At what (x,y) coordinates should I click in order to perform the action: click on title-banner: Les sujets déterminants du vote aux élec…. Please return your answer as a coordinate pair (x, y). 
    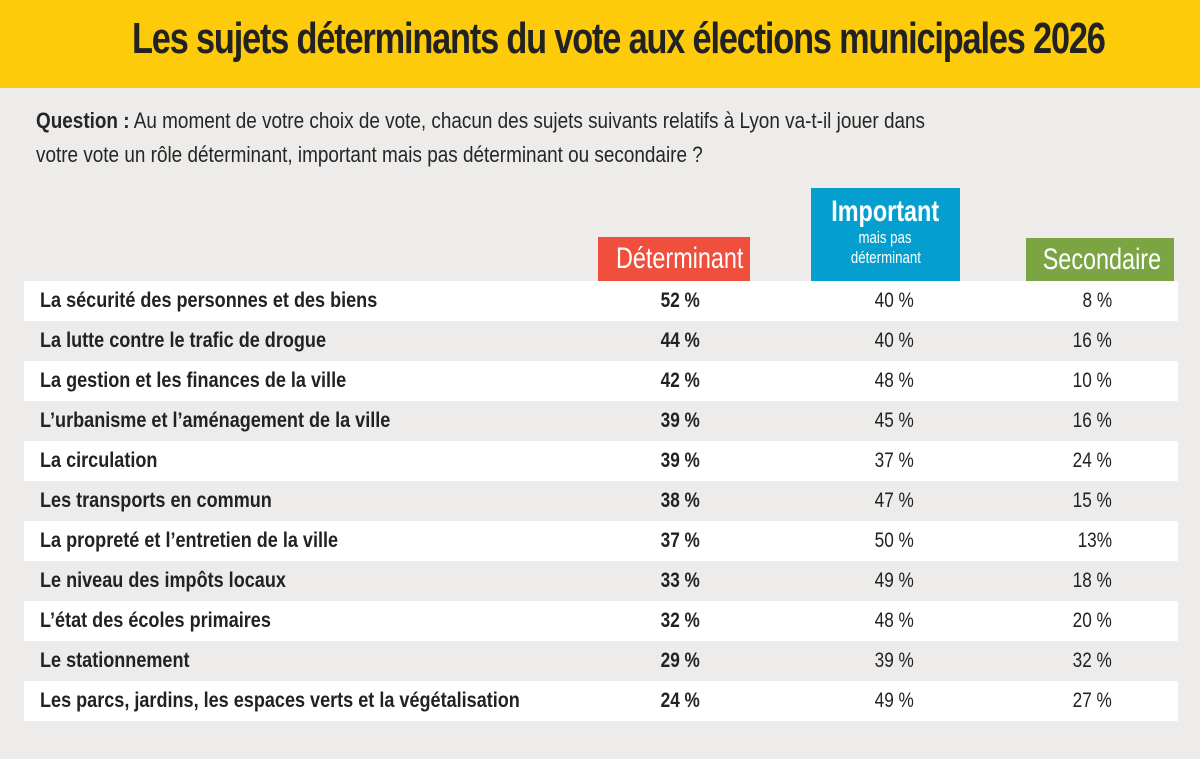
    Looking at the image, I should click on (600, 44).